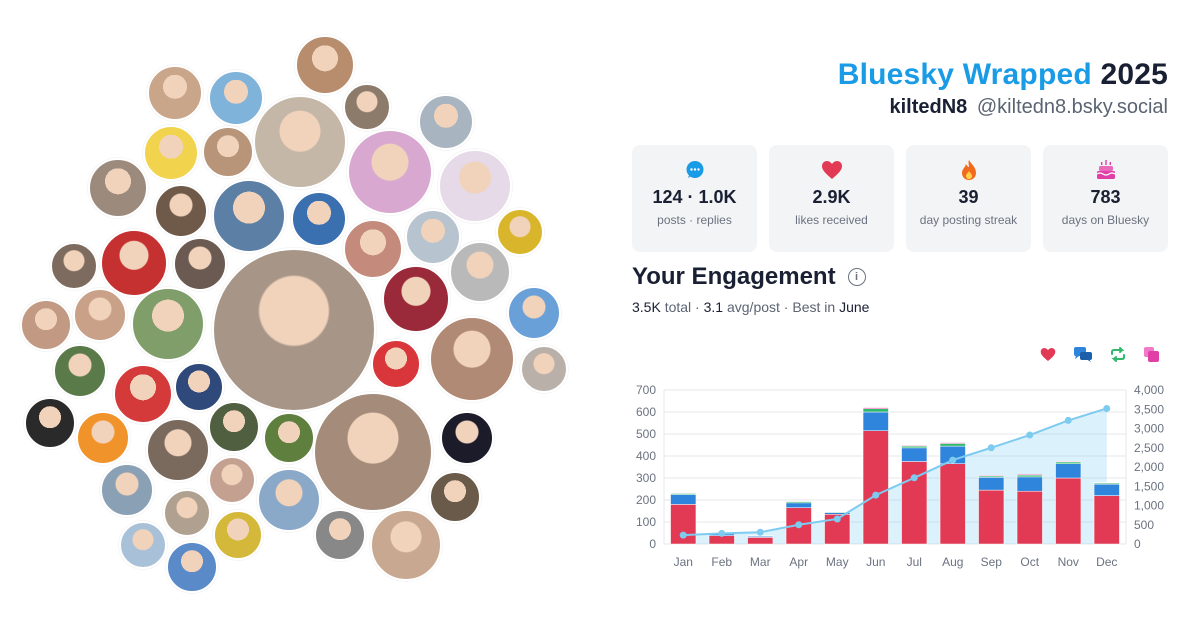 This screenshot has height=630, width=1200. I want to click on engagement-title-text: Your Engagement, so click(734, 276).